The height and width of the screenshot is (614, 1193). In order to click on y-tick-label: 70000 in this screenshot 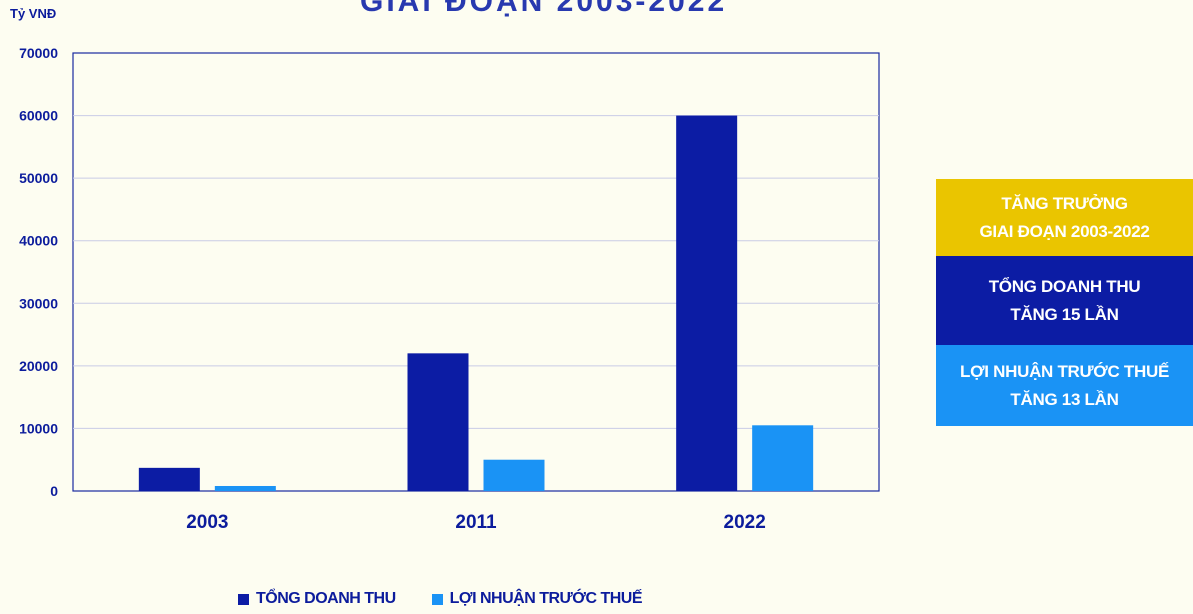, I will do `click(38, 53)`.